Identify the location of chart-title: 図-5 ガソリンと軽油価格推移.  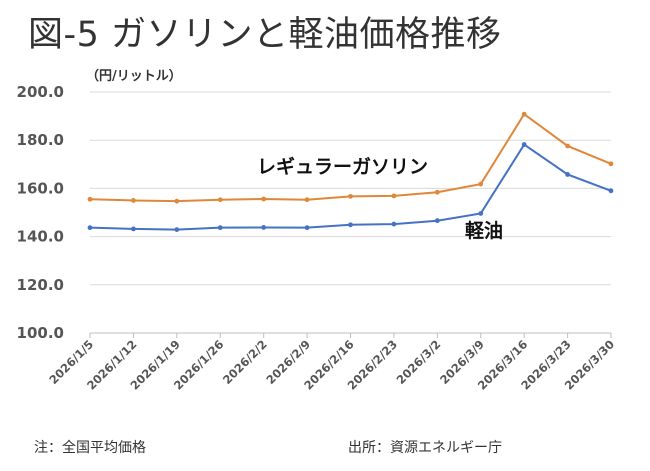
(265, 35).